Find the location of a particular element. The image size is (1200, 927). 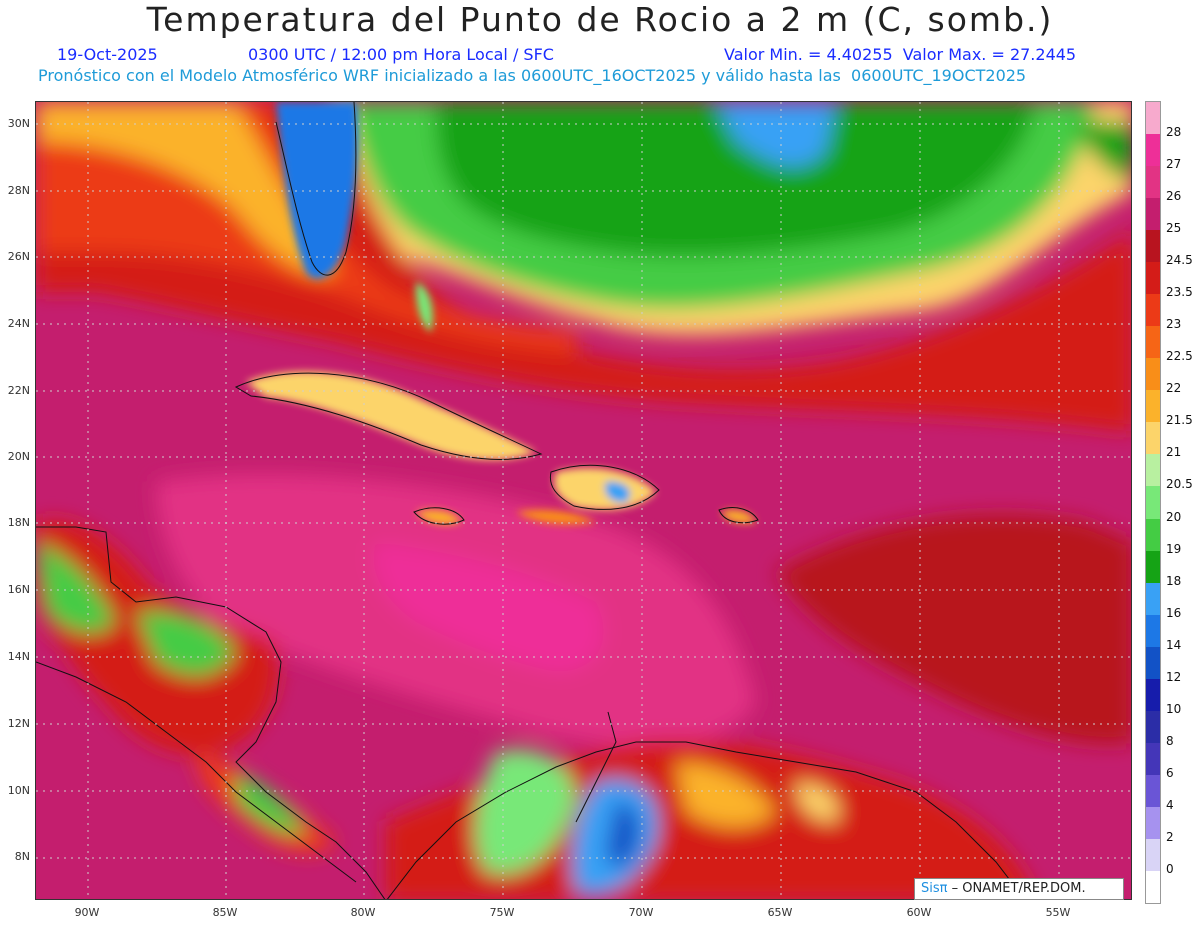

colorbar-label: 22 is located at coordinates (1174, 388).